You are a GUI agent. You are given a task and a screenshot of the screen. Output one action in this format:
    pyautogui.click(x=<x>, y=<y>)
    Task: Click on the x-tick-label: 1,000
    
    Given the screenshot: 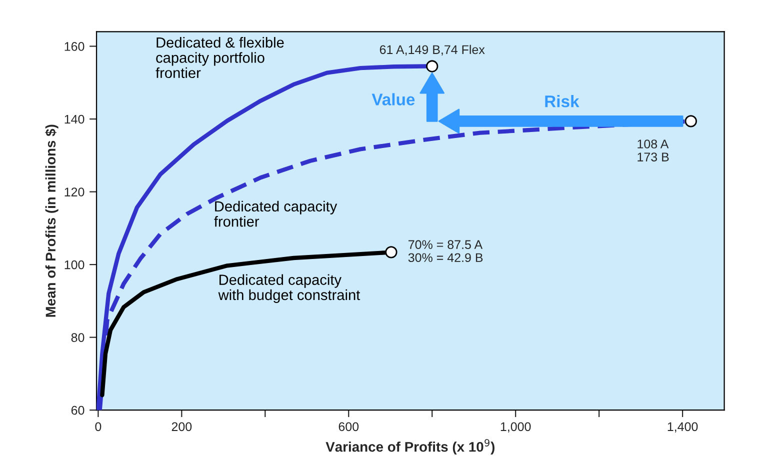 What is the action you would take?
    pyautogui.click(x=515, y=427)
    